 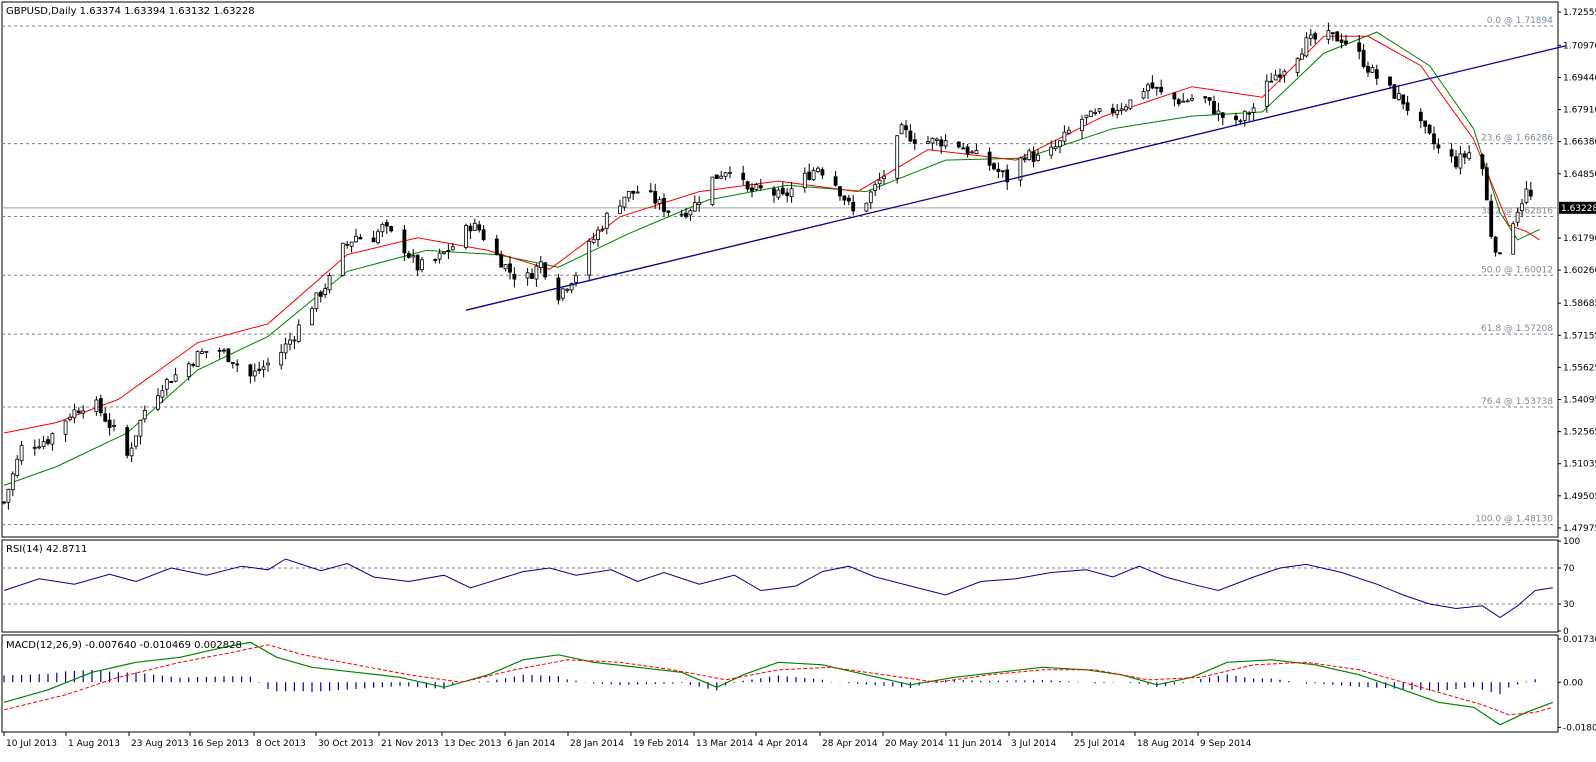 I want to click on fib-label: 50.0 @ 1.60012, so click(x=1517, y=270).